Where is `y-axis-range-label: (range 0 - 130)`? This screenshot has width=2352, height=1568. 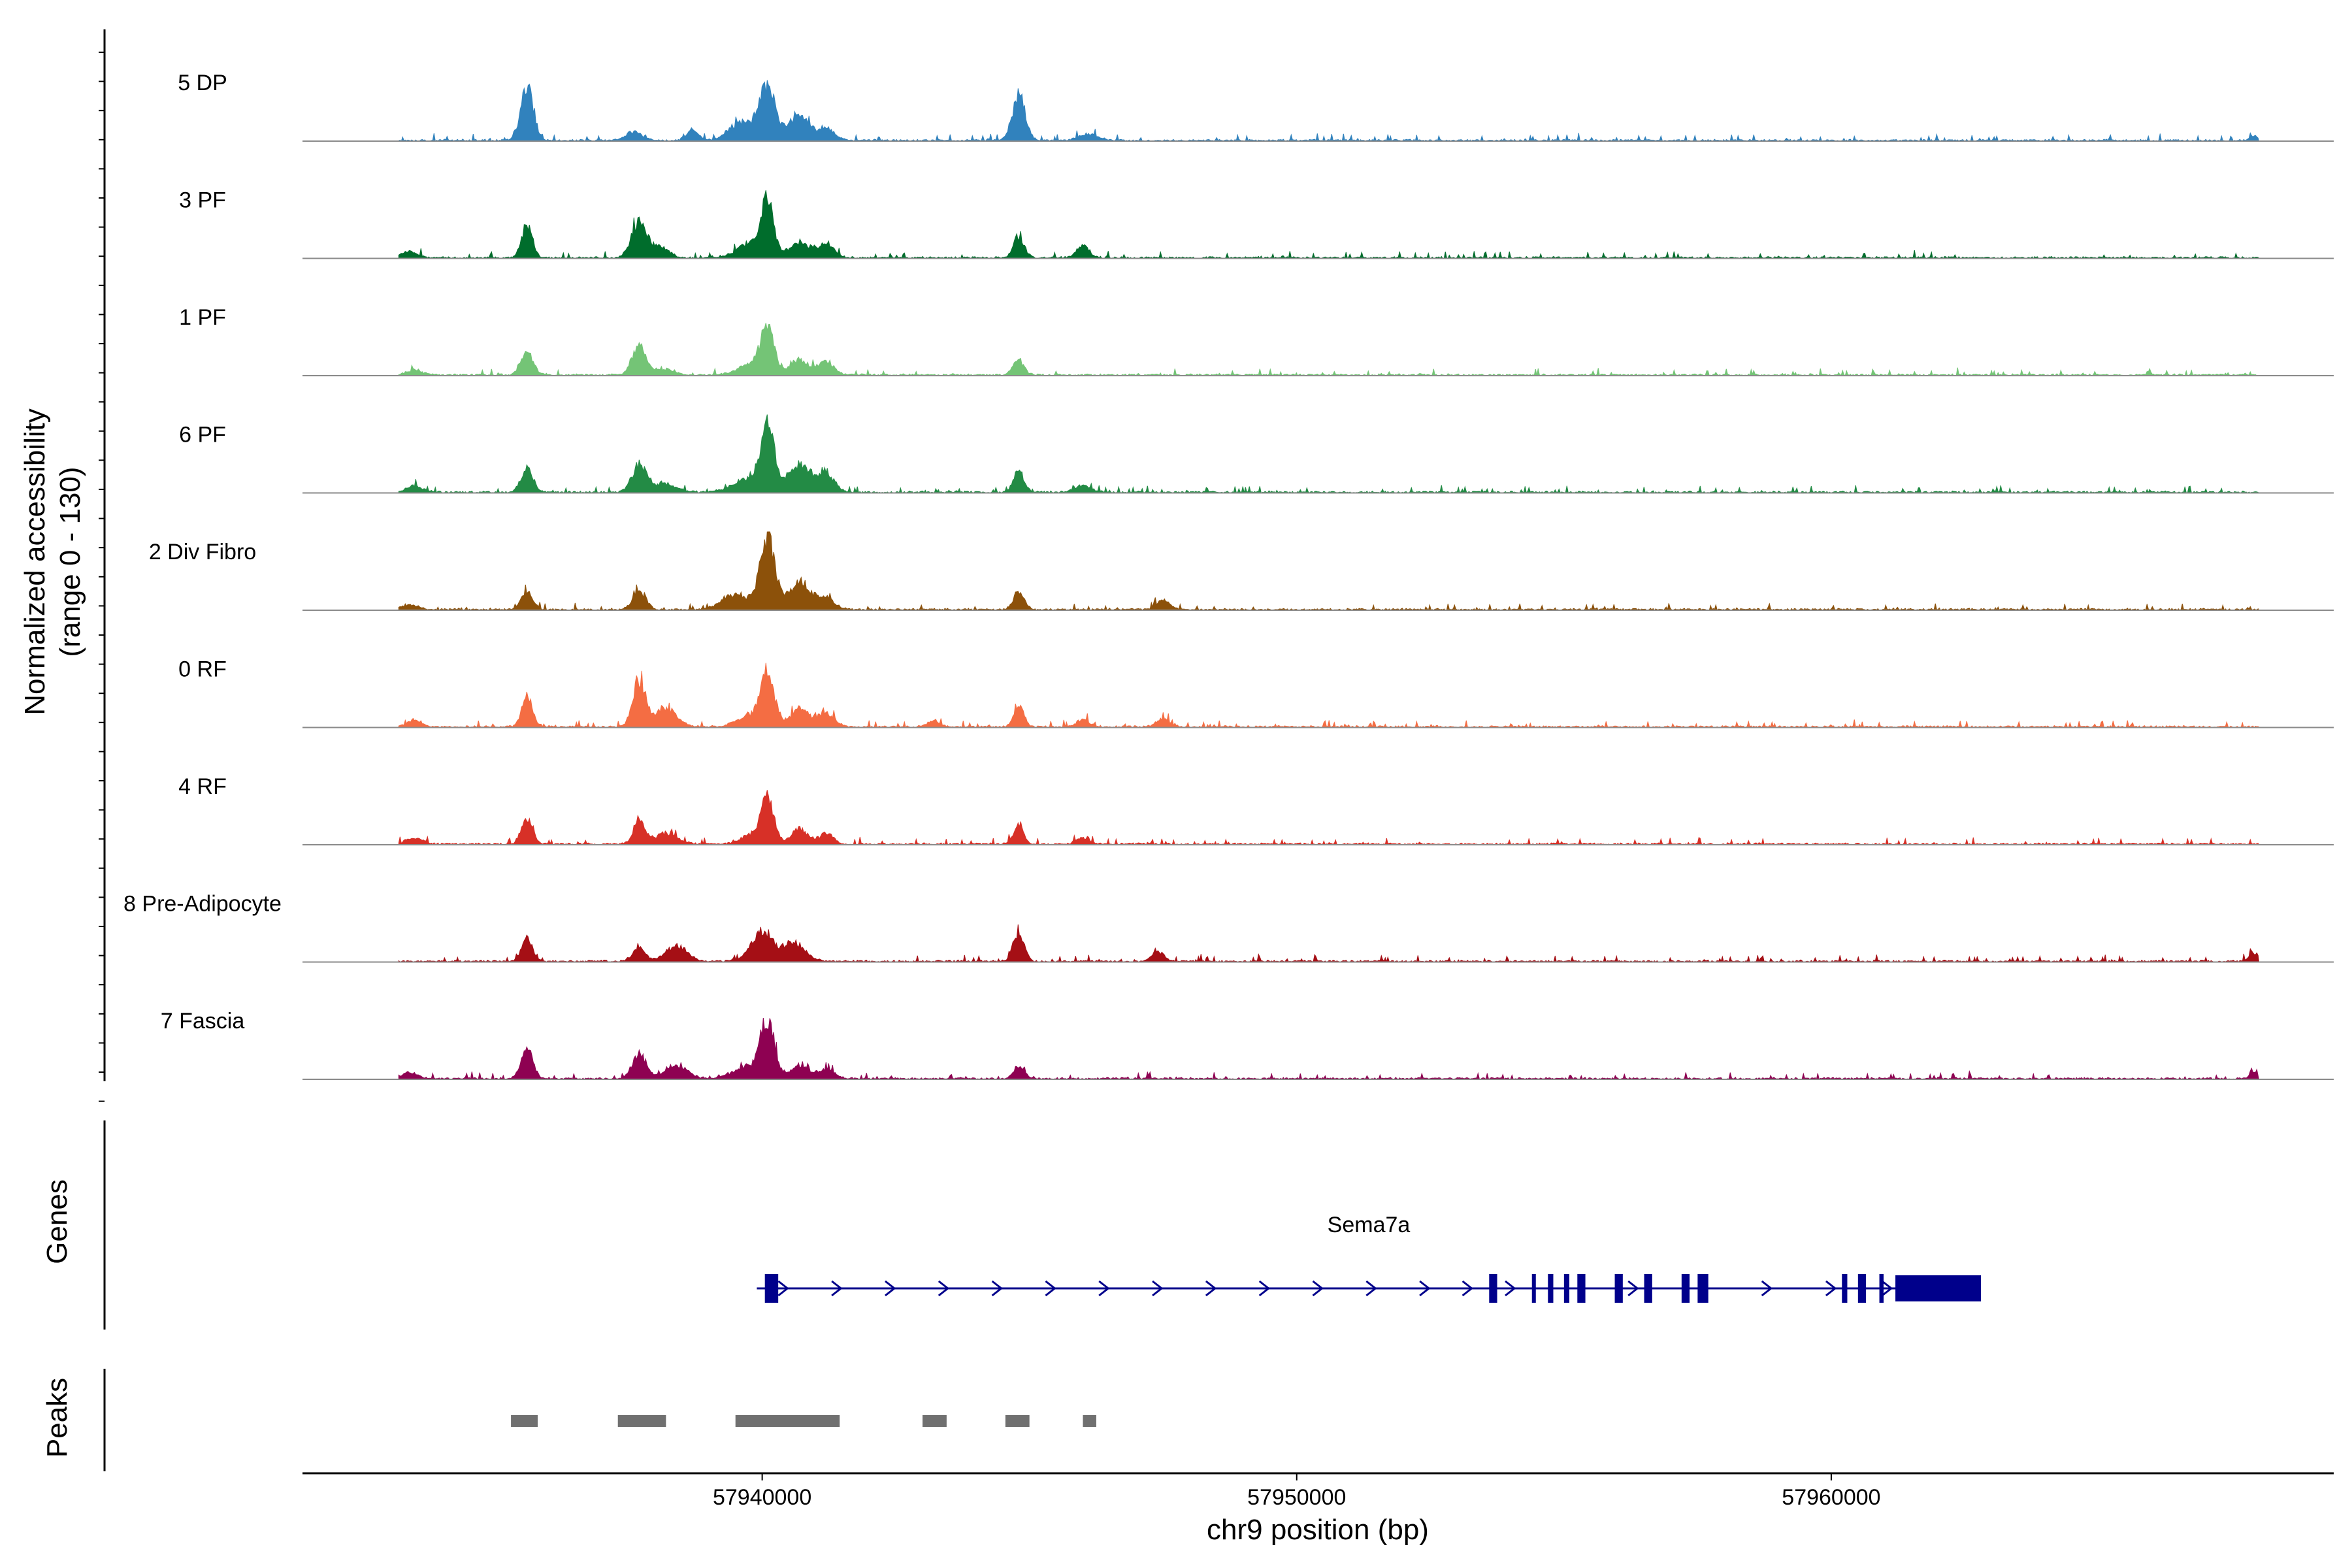
y-axis-range-label: (range 0 - 130) is located at coordinates (70, 561).